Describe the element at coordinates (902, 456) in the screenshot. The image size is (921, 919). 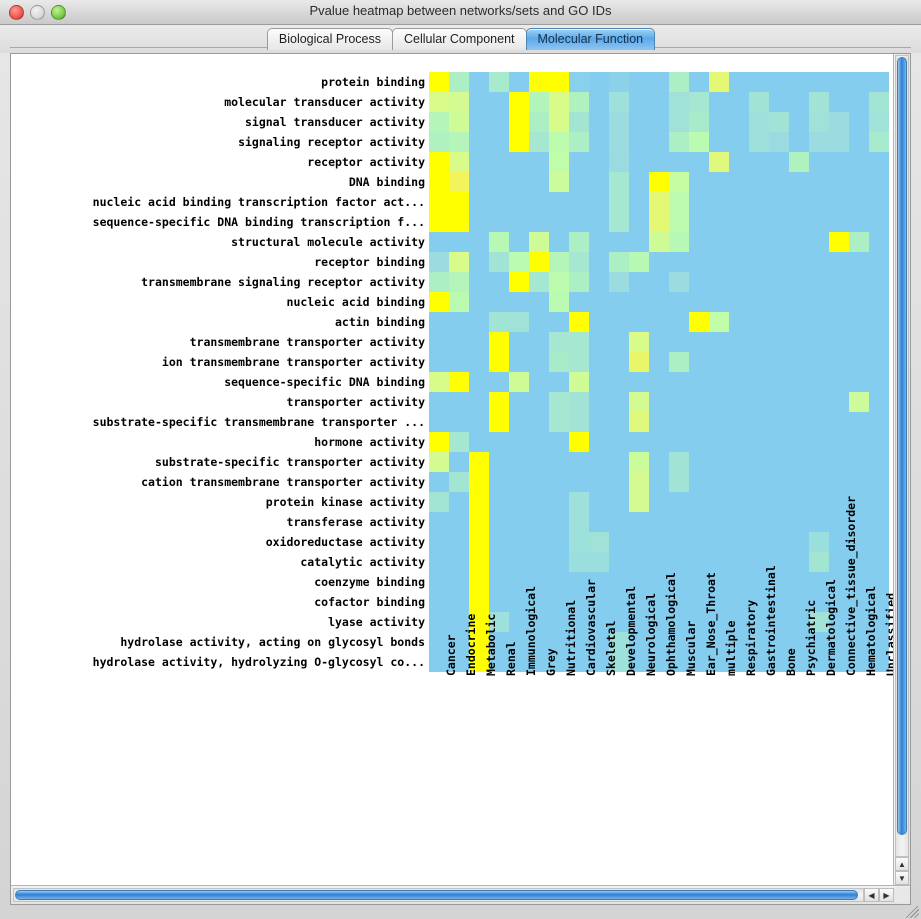
I see `vertical-scroll-track` at that location.